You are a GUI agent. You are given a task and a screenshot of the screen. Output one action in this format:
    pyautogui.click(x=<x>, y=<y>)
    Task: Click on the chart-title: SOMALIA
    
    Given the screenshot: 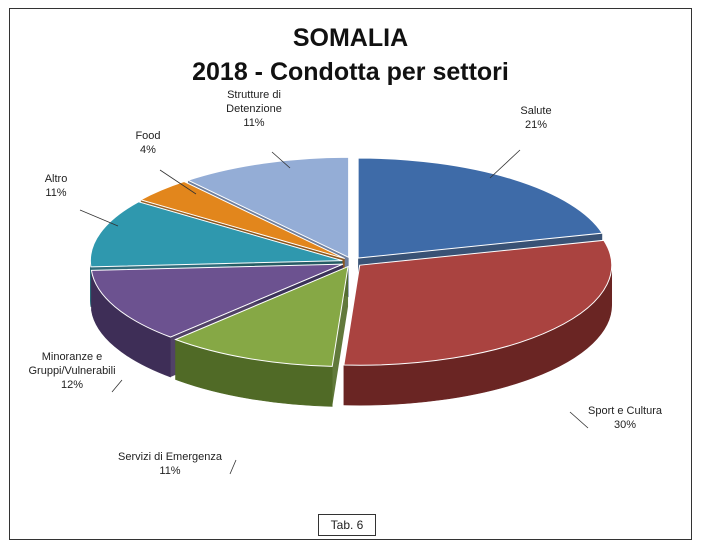 What is the action you would take?
    pyautogui.click(x=350, y=38)
    